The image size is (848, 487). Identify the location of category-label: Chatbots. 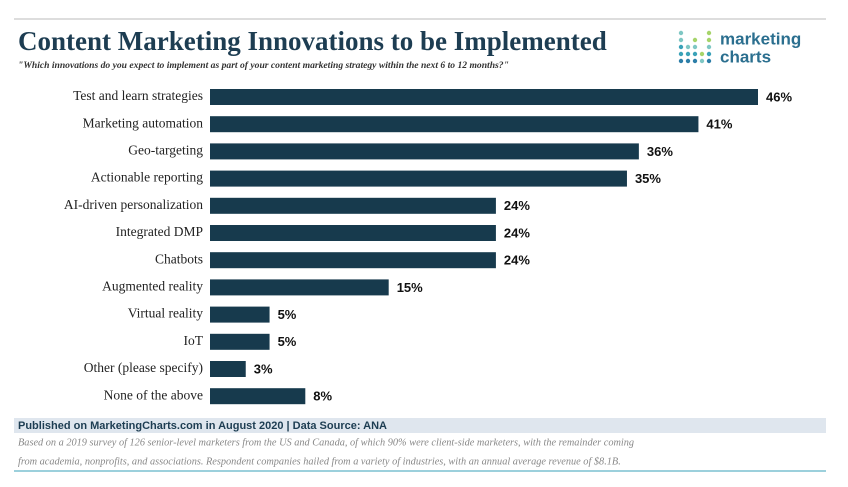
(179, 258).